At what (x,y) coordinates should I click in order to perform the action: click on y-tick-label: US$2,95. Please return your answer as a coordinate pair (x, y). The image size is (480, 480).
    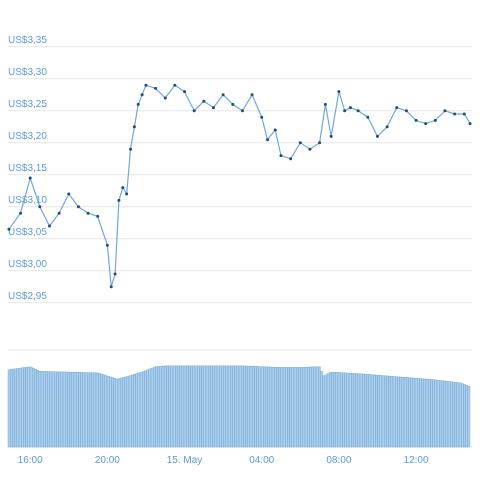
    Looking at the image, I should click on (27, 296).